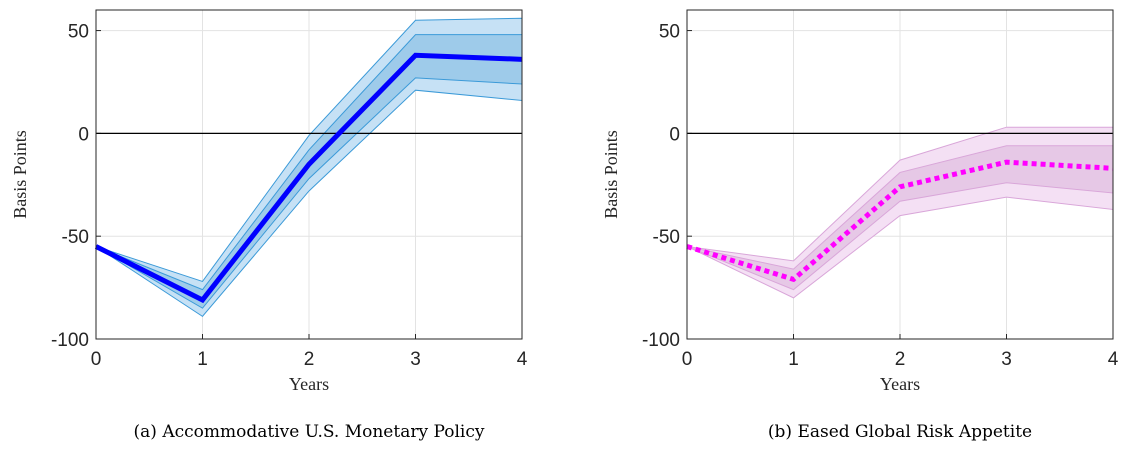 This screenshot has height=450, width=1126. What do you see at coordinates (309, 432) in the screenshot?
I see `chart-caption: (a) Accommodative U.S. Monetary Policy` at bounding box center [309, 432].